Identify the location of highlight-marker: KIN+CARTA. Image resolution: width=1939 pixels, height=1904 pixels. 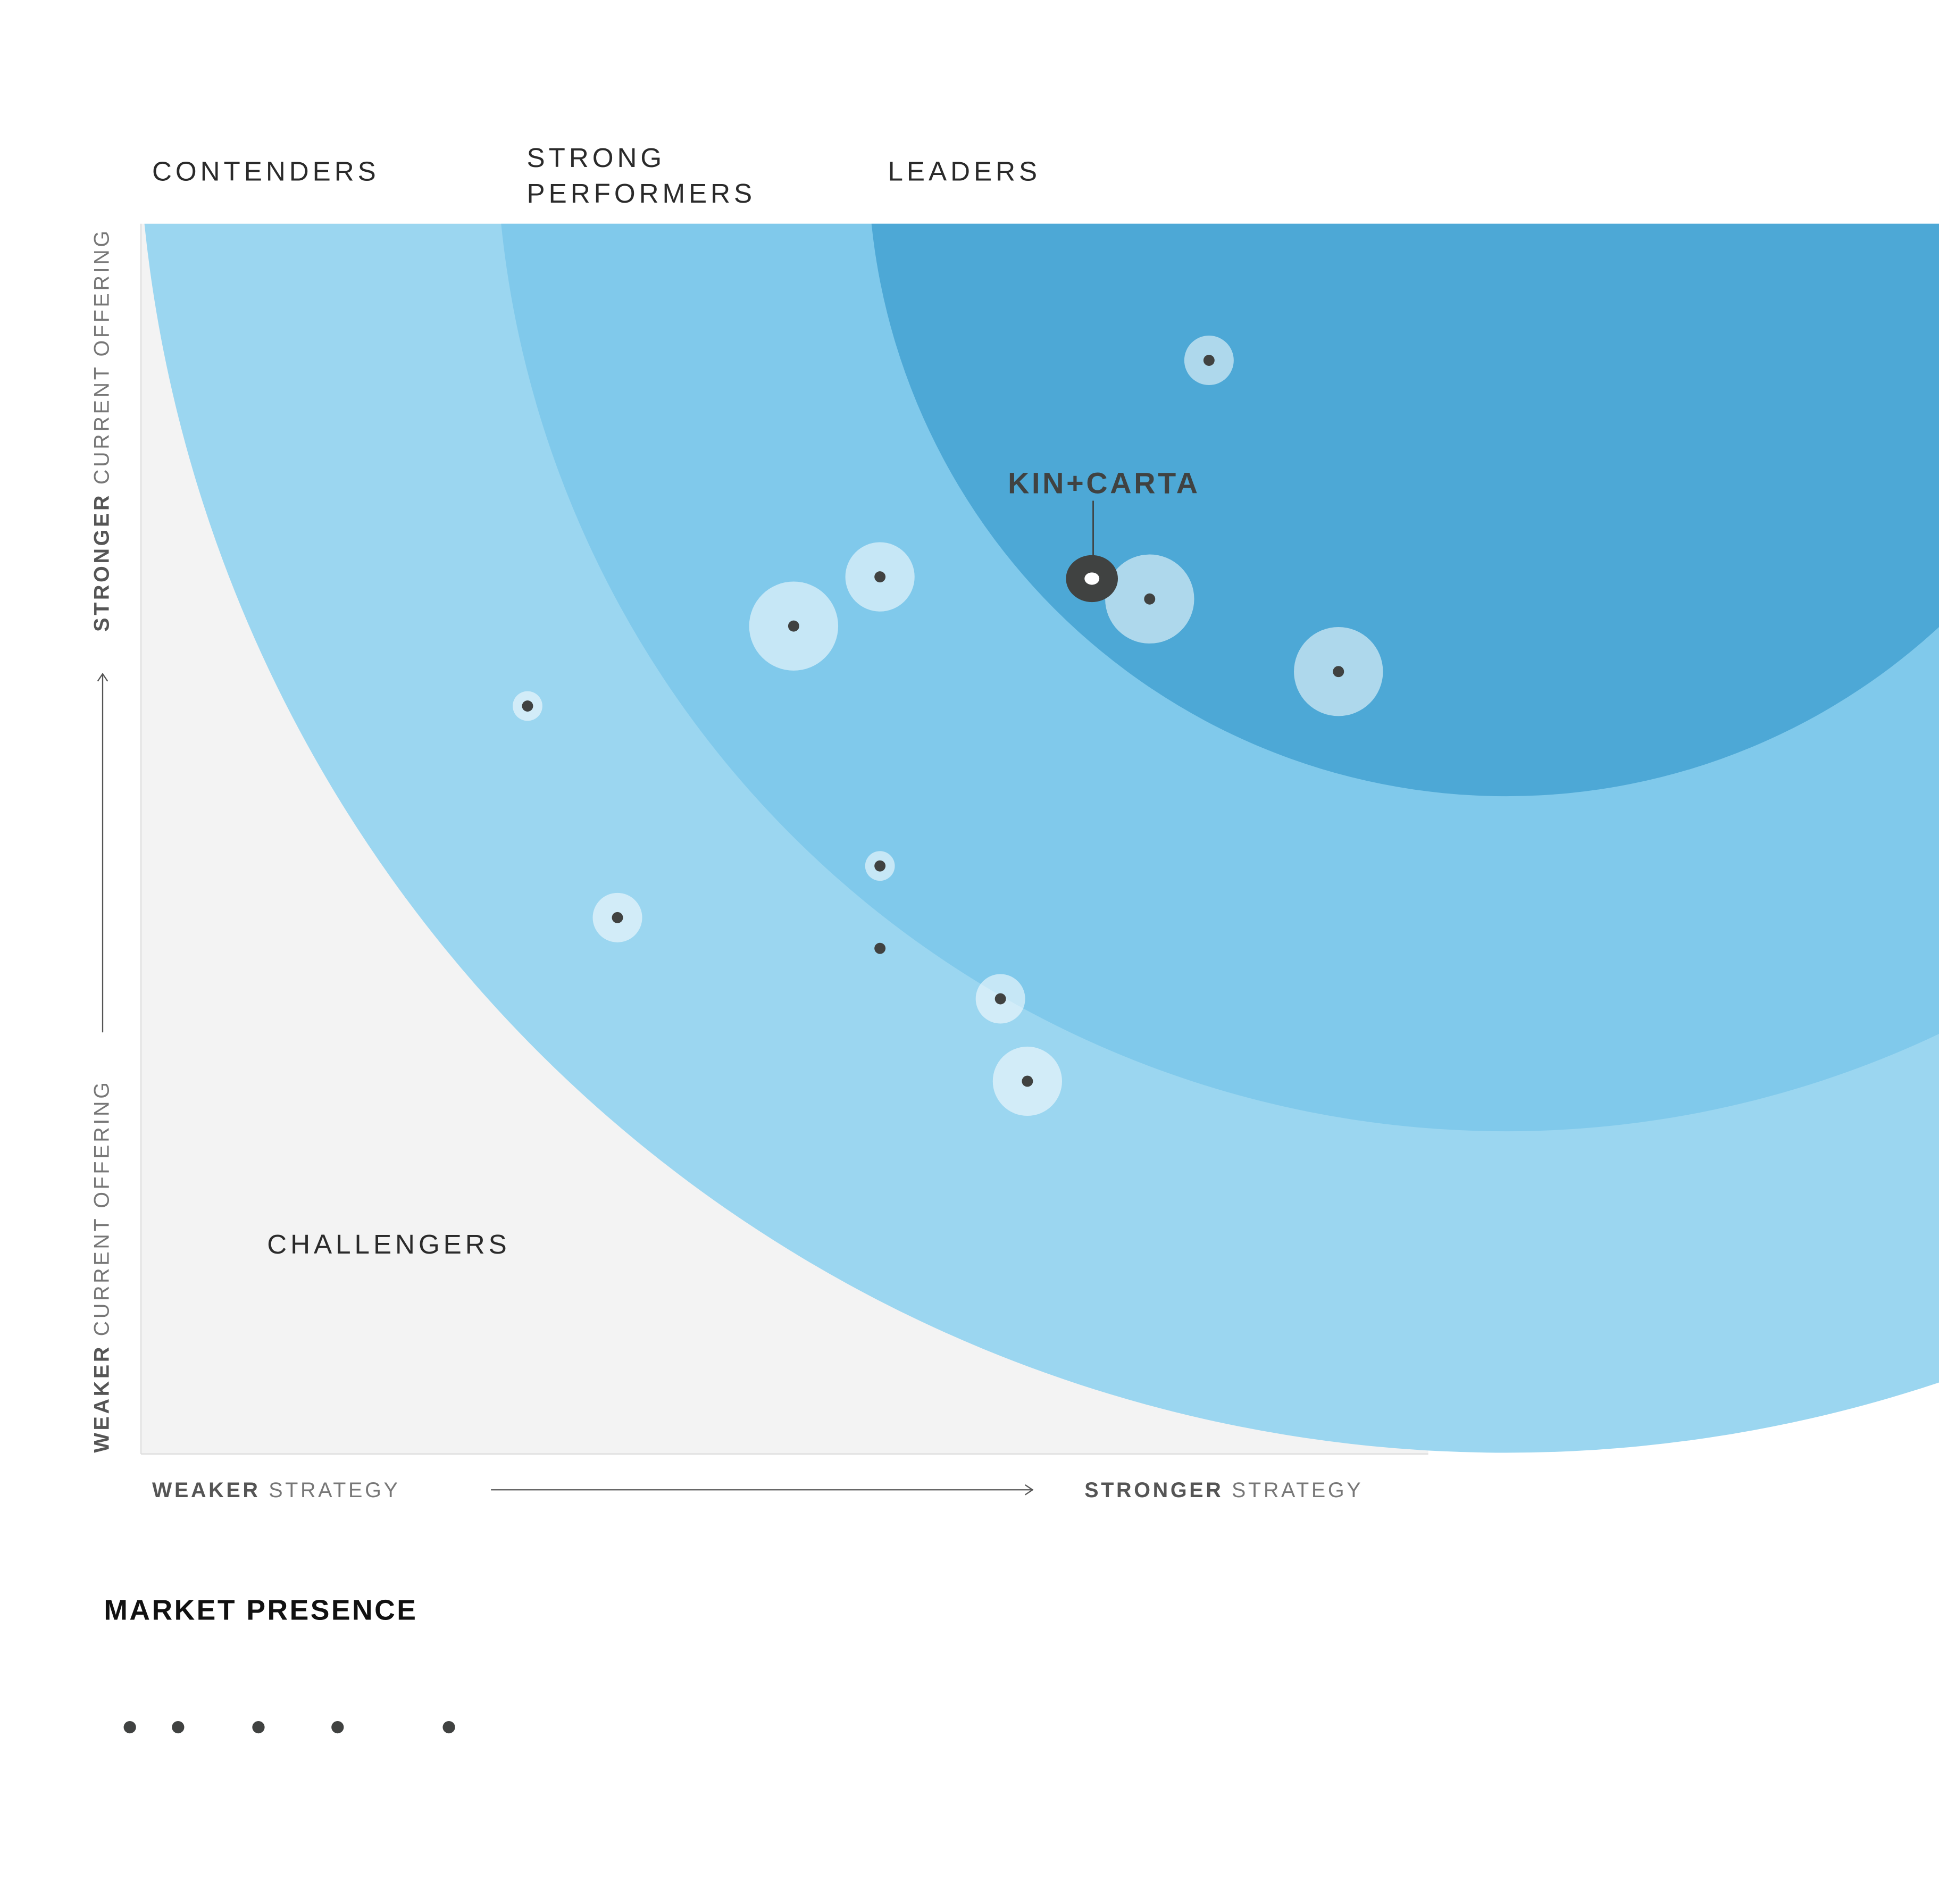
(1104, 534).